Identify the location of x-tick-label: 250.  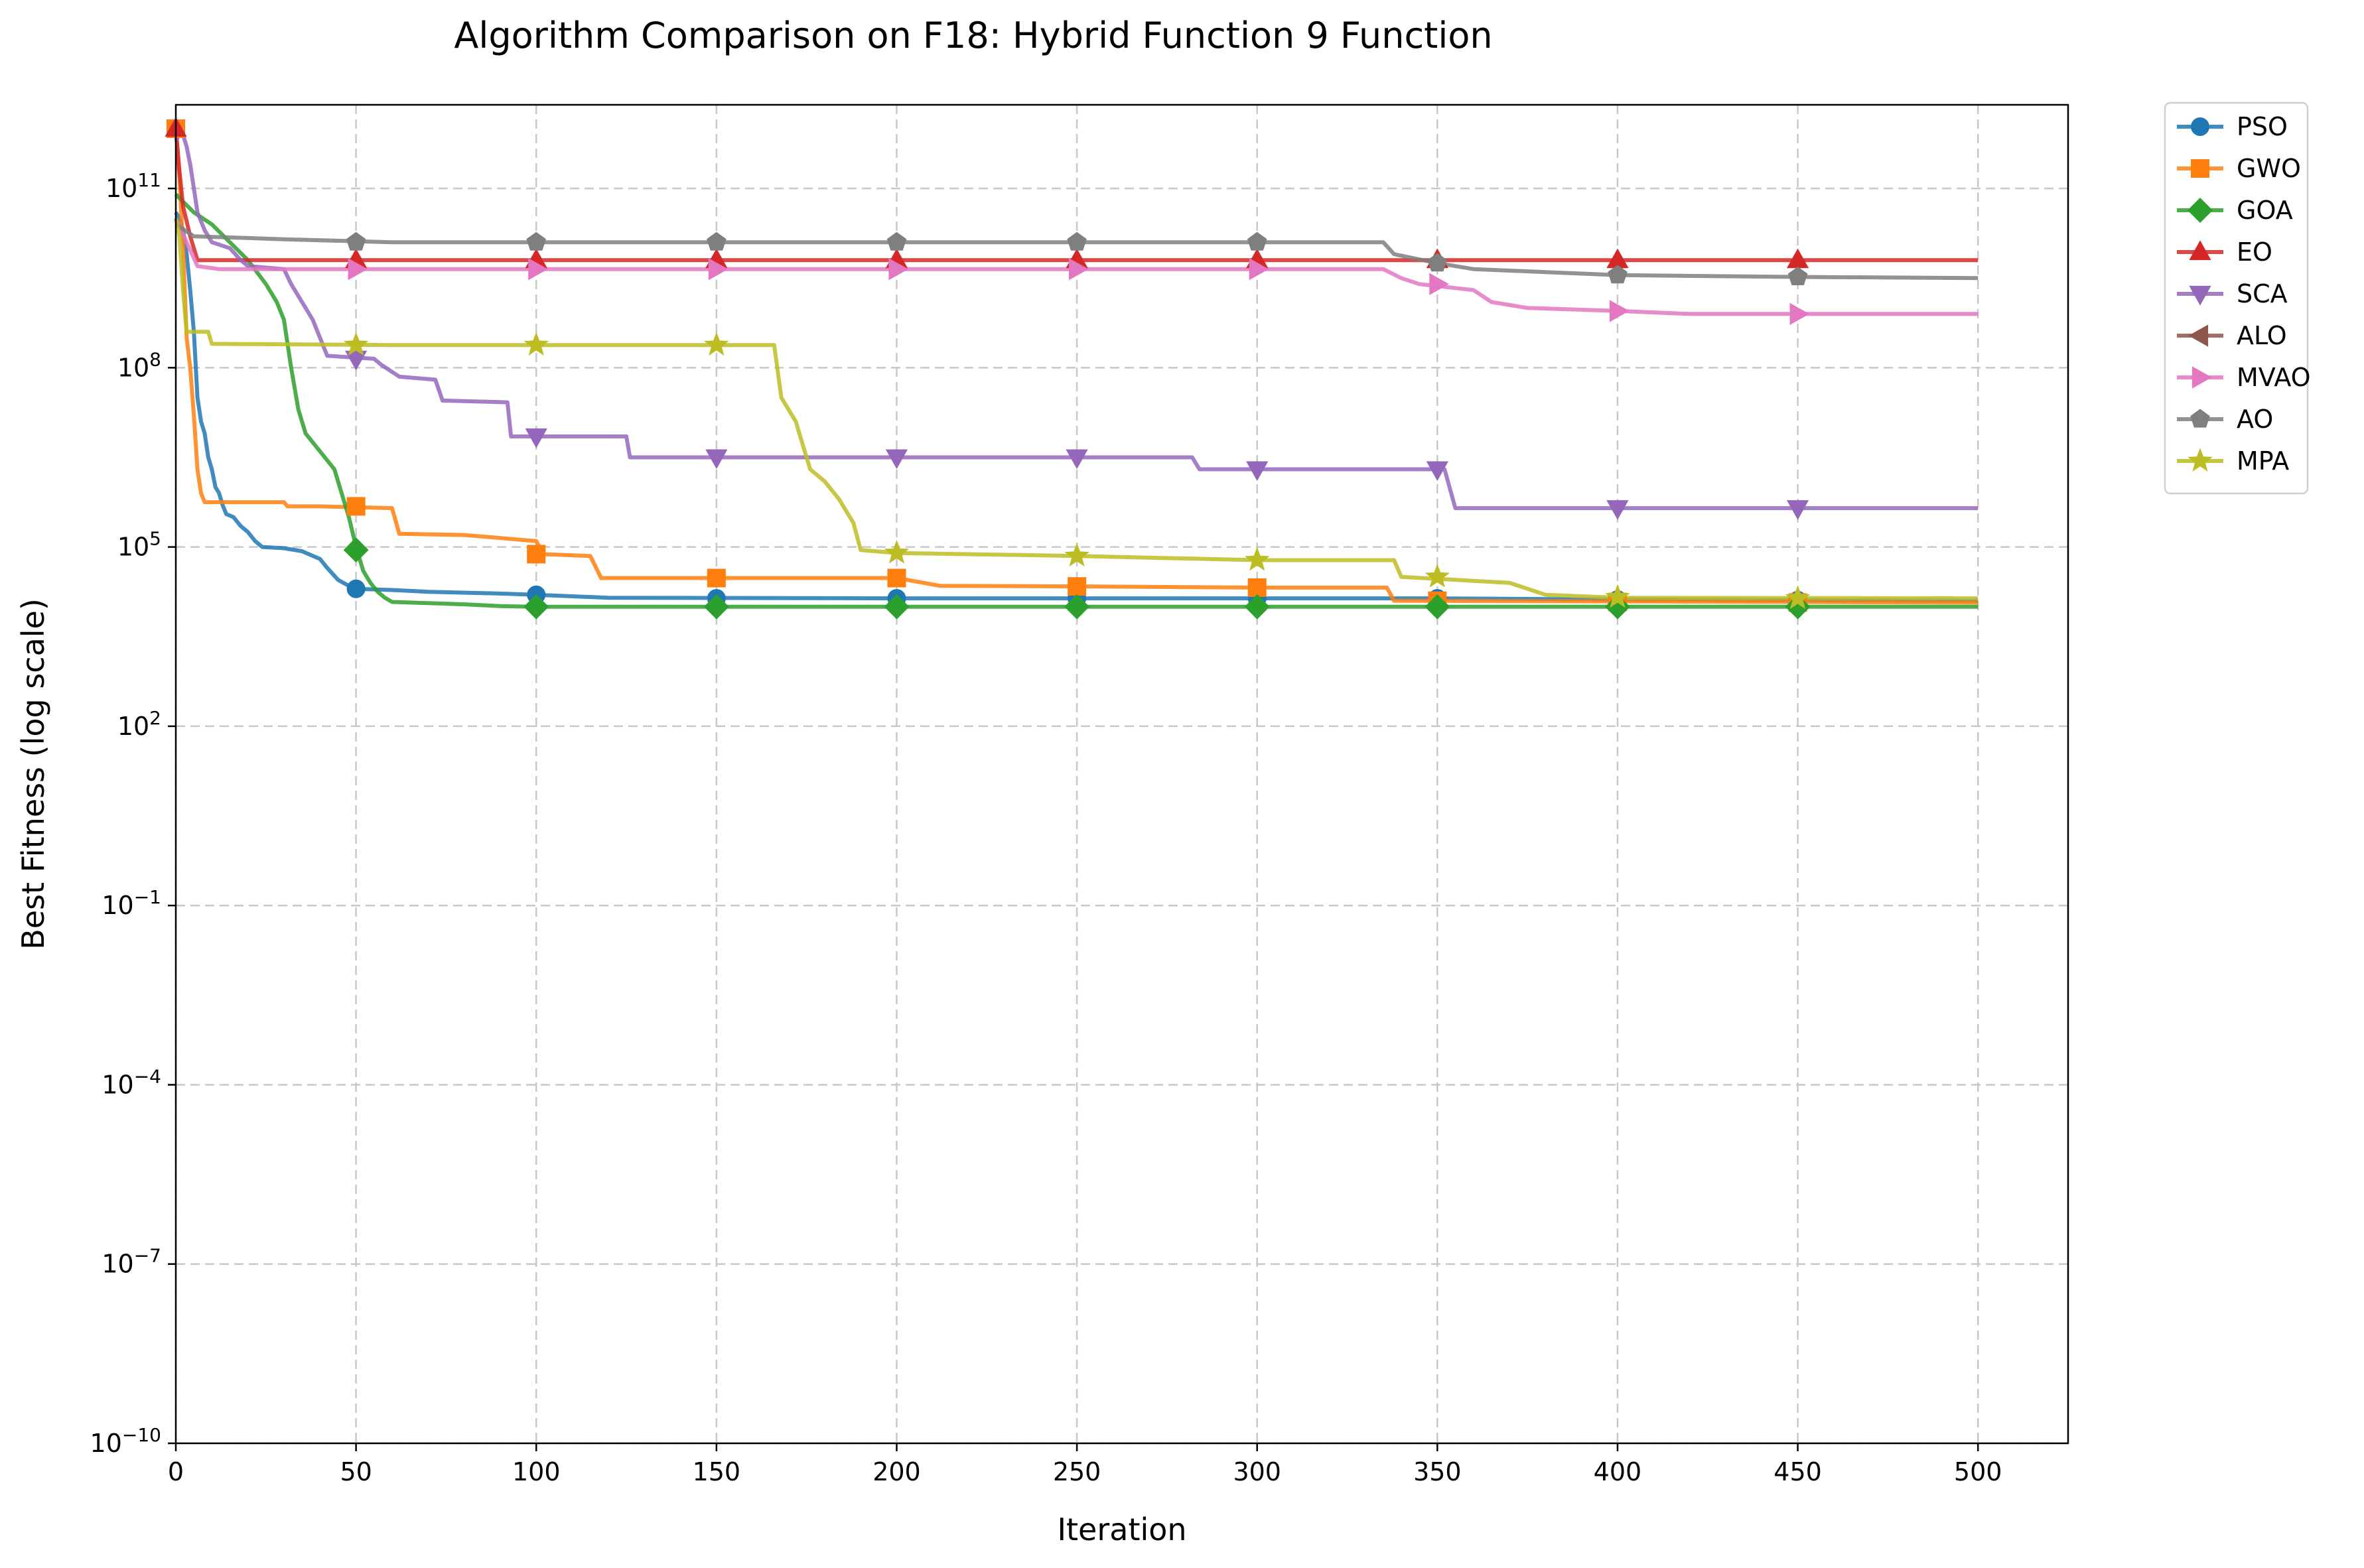
(1077, 1471).